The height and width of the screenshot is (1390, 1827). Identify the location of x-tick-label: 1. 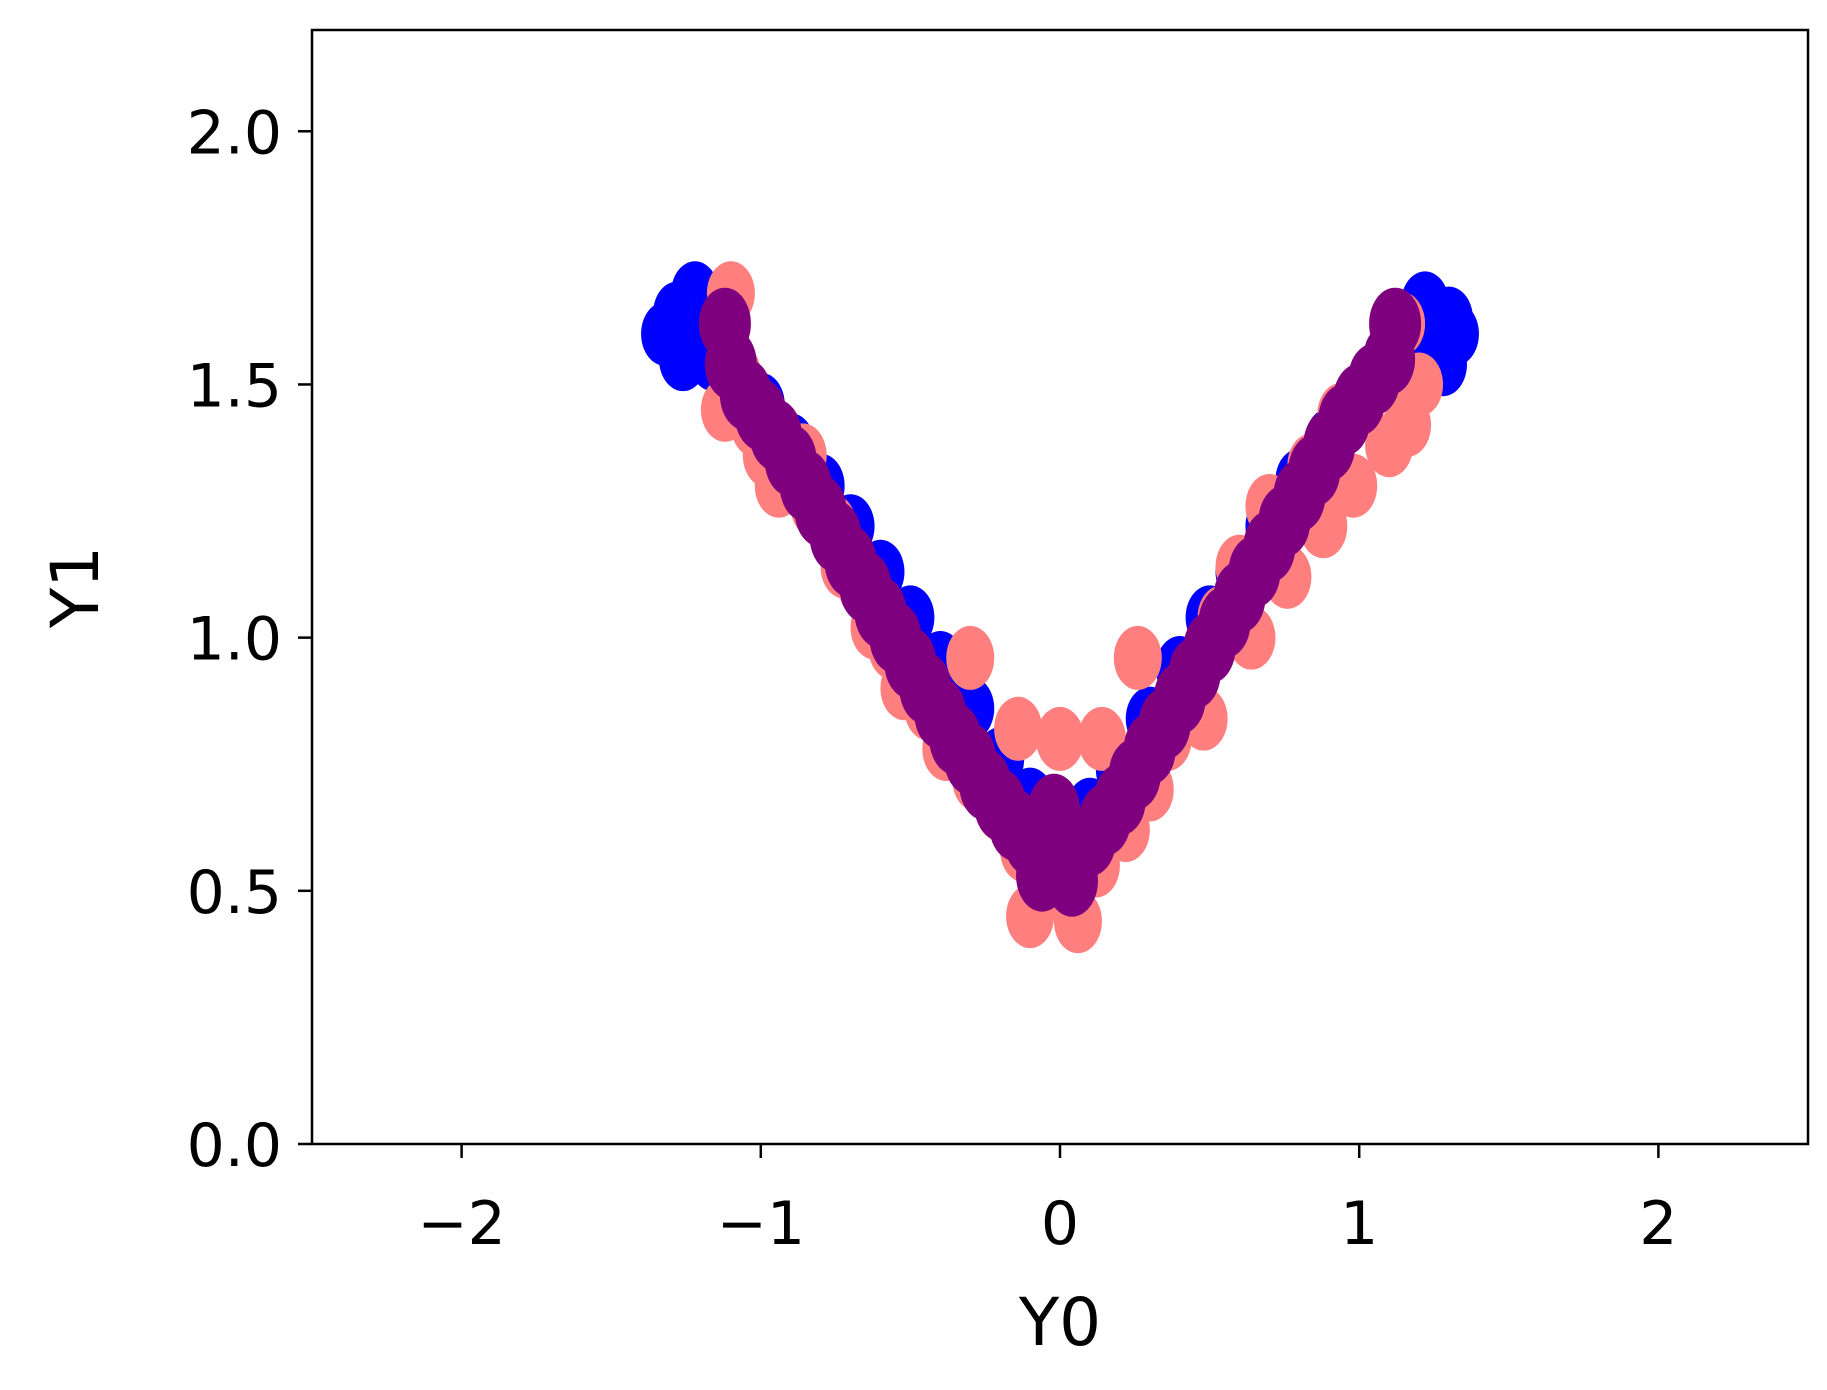
(1359, 1224).